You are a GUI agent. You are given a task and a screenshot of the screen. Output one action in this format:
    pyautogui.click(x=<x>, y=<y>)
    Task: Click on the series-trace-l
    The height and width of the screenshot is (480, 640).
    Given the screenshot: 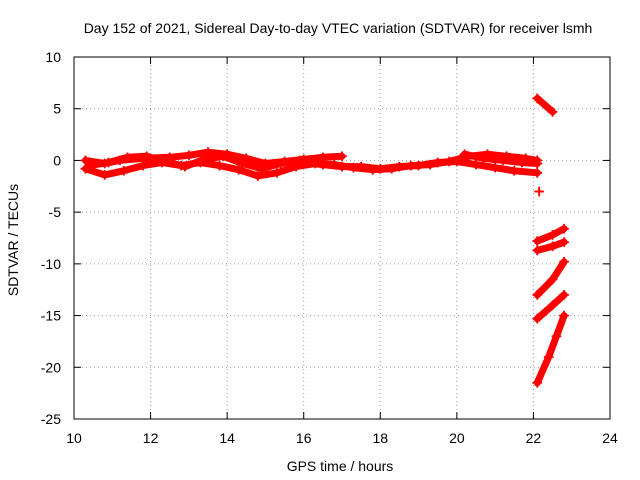 What is the action you would take?
    pyautogui.click(x=551, y=349)
    